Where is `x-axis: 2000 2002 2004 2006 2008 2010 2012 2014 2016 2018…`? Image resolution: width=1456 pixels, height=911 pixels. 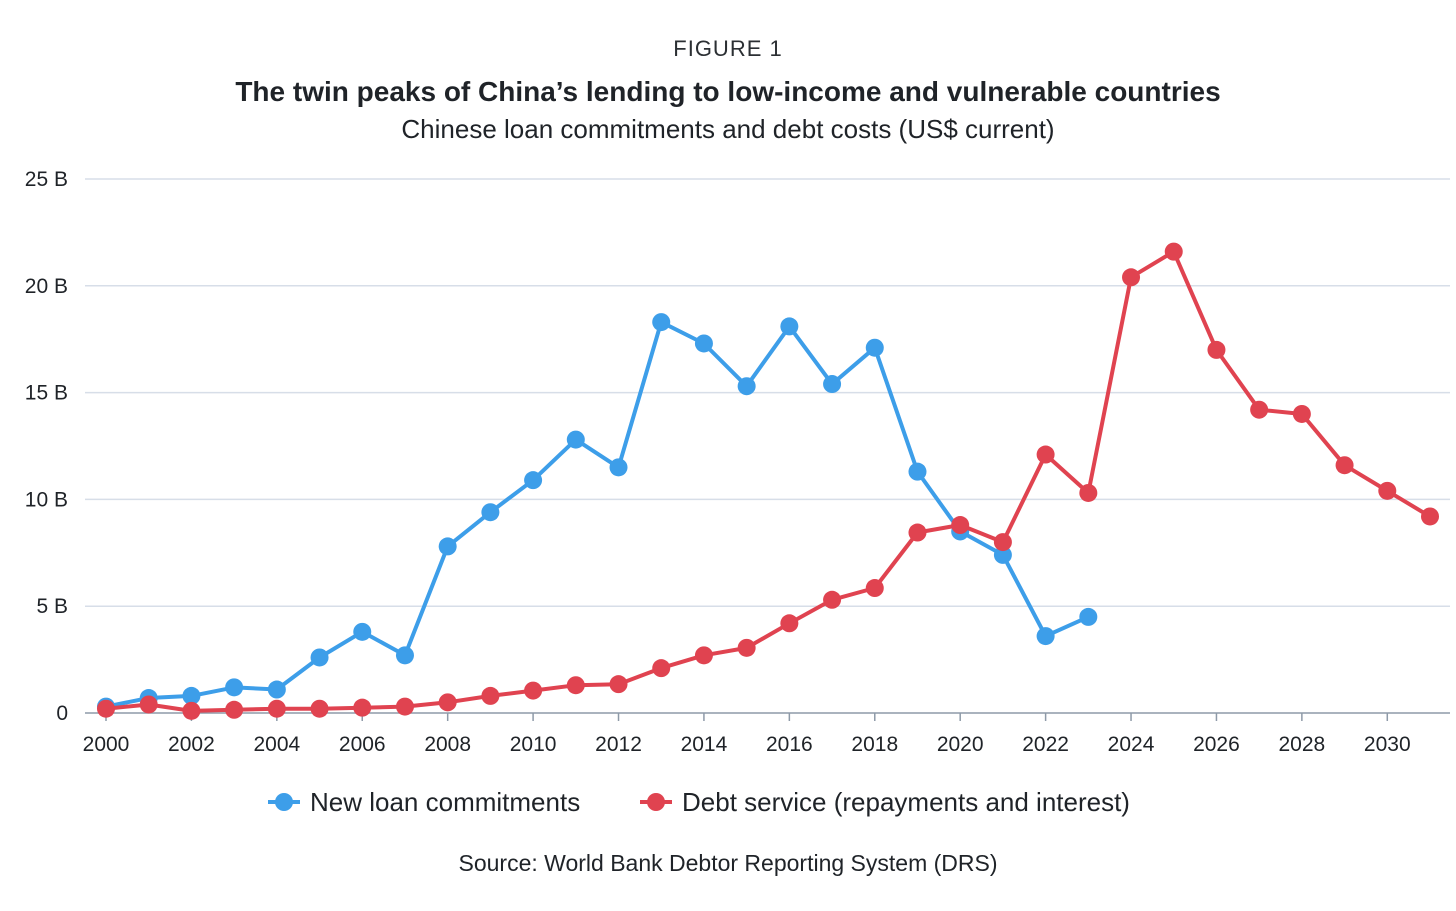 x-axis: 2000 2002 2004 2006 2008 2010 2012 2014 2016 2018… is located at coordinates (766, 734).